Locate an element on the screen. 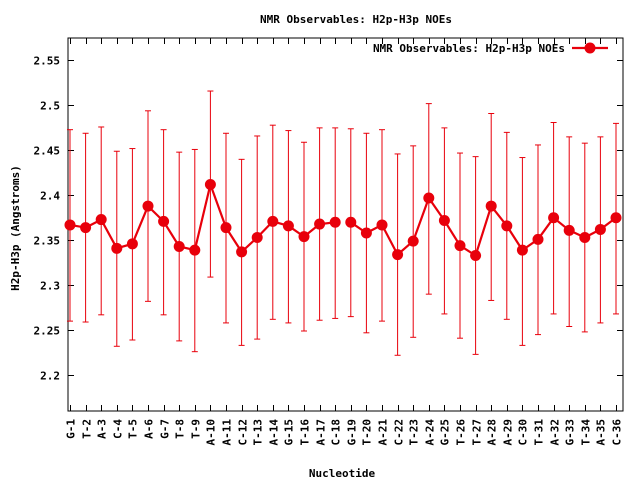  series-lines is located at coordinates (343, 220).